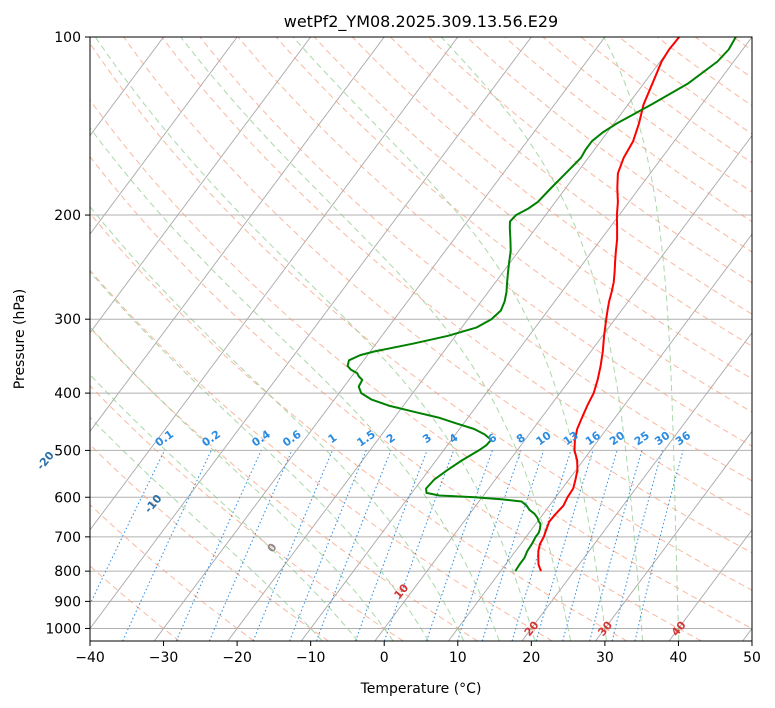 The width and height of the screenshot is (775, 708). I want to click on x-tick-label: −20, so click(237, 658).